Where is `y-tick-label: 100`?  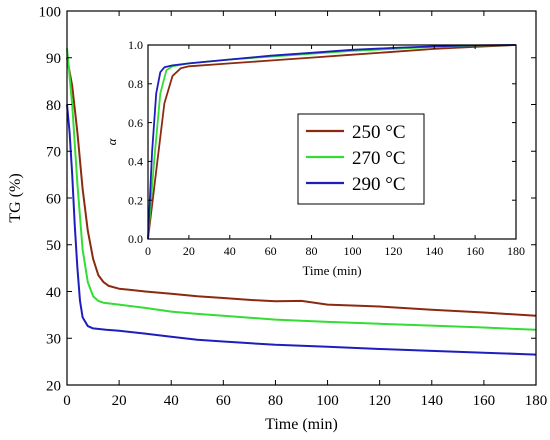 y-tick-label: 100 is located at coordinates (50, 12).